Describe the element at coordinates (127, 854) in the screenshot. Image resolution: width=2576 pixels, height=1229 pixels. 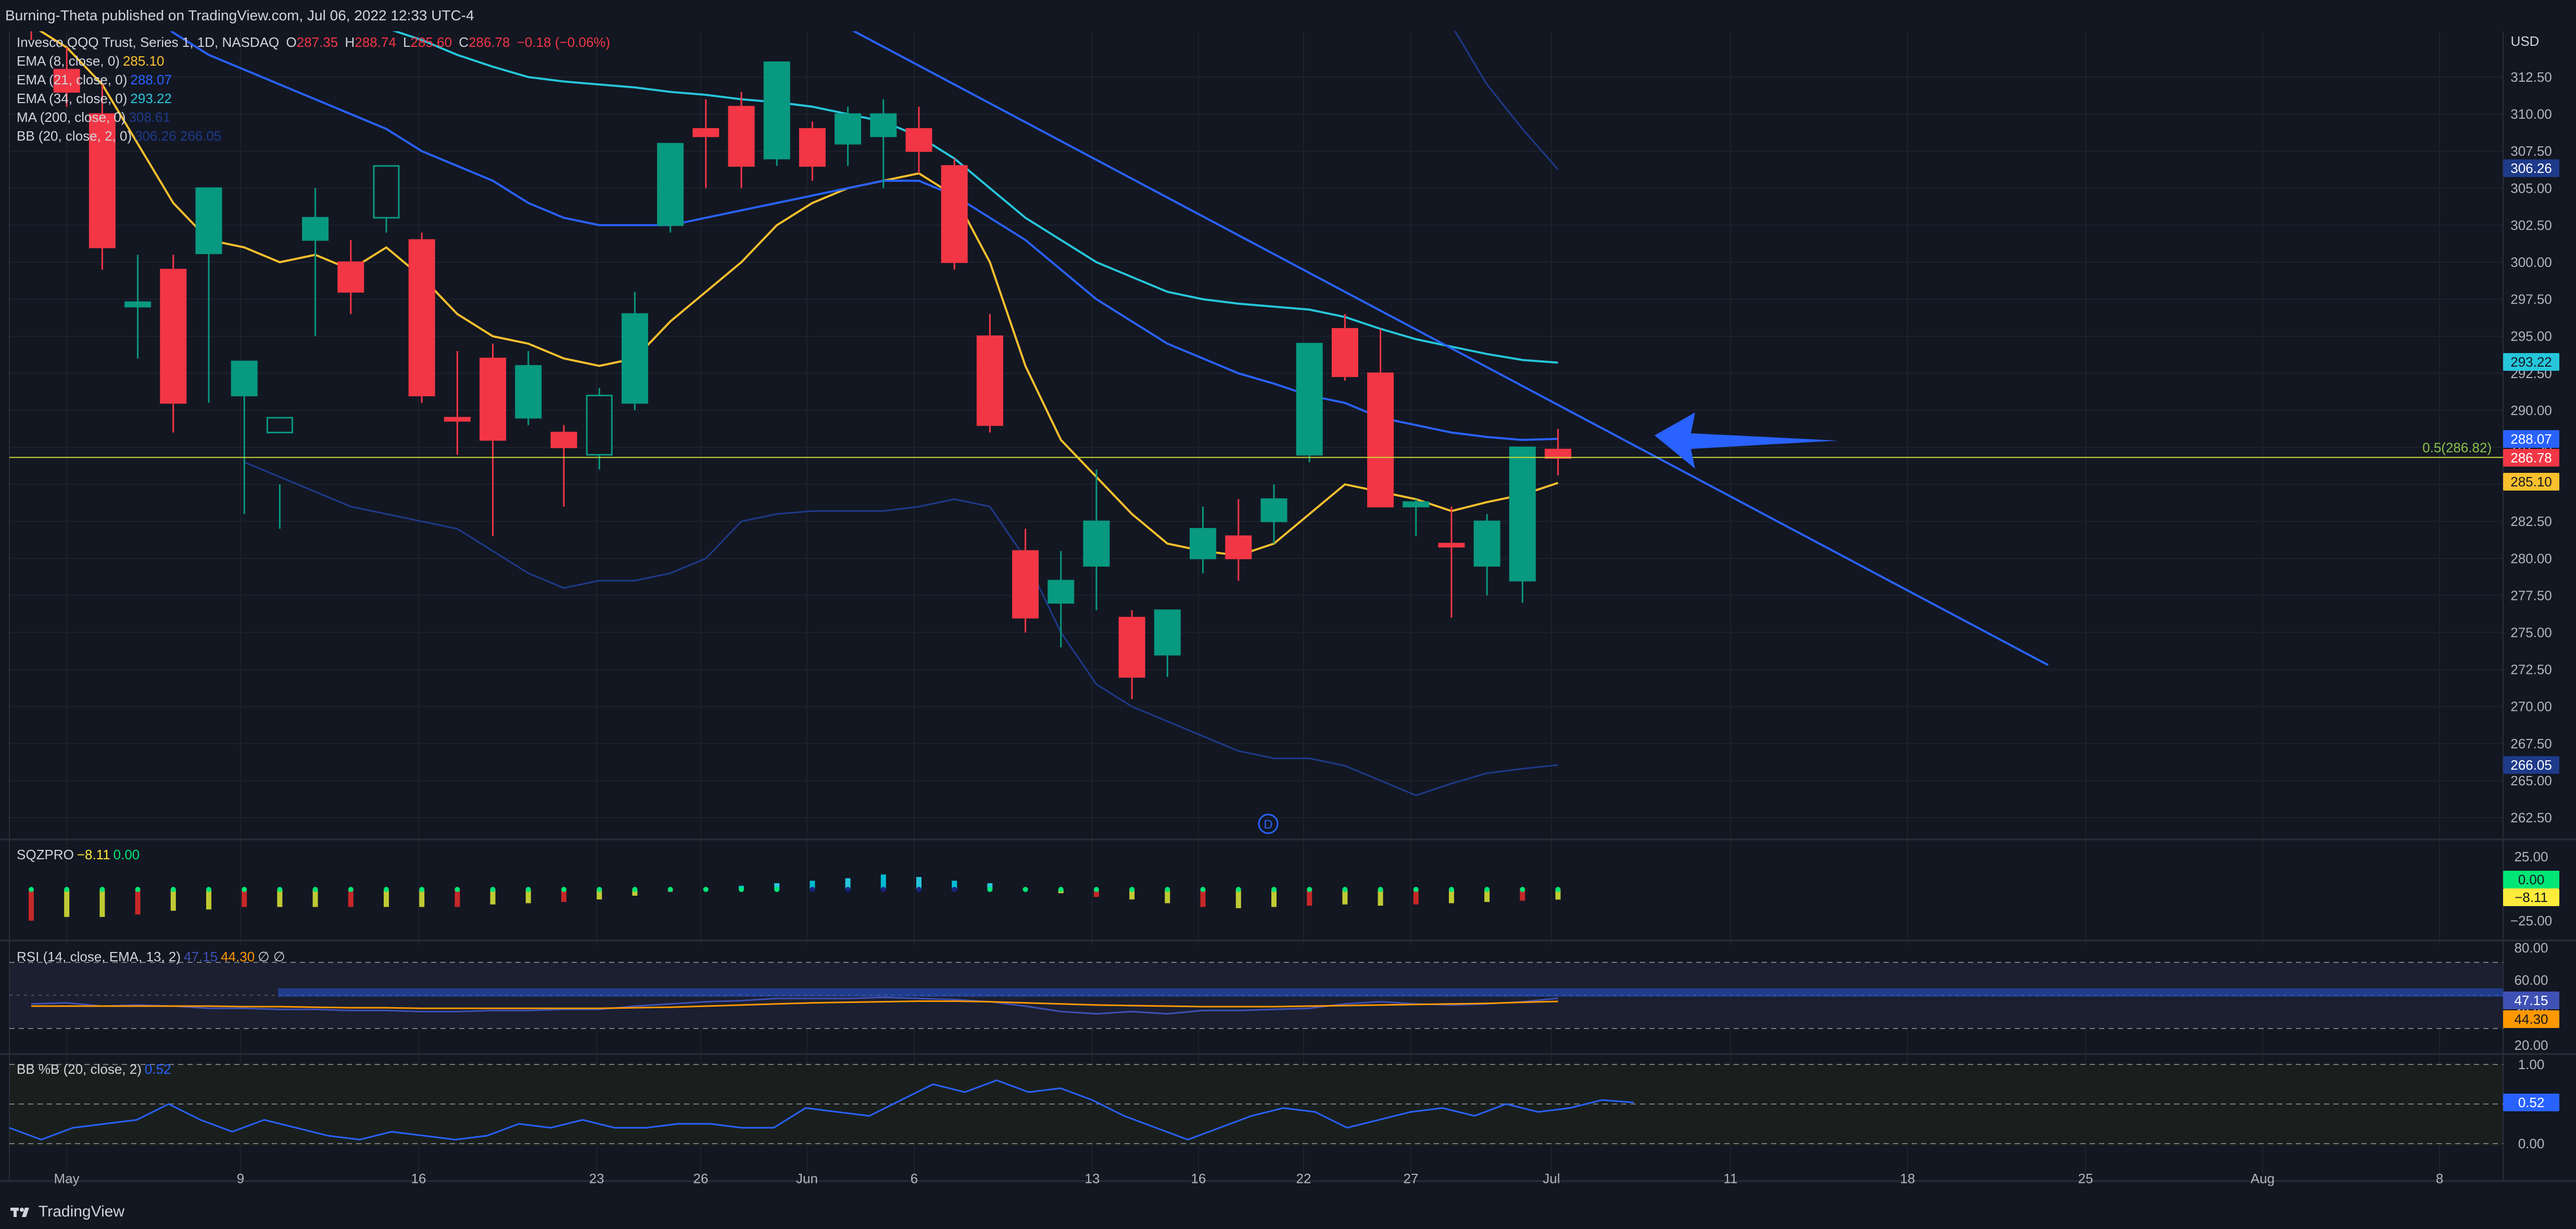
I see `sqz-value-2: 0.00` at that location.